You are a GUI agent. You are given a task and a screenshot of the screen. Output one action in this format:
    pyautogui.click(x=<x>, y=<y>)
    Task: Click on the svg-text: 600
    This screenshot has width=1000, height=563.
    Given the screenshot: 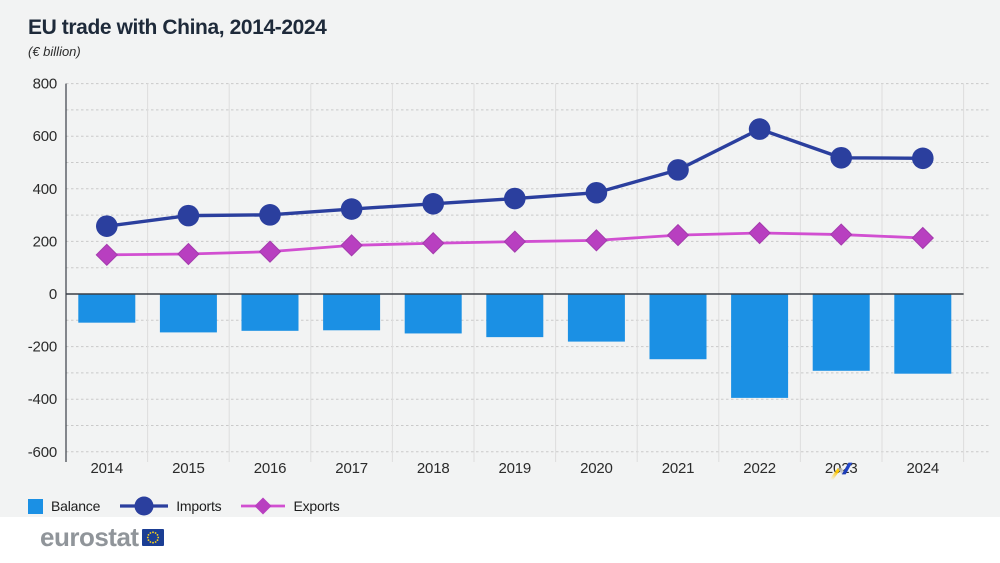 What is the action you would take?
    pyautogui.click(x=45, y=136)
    